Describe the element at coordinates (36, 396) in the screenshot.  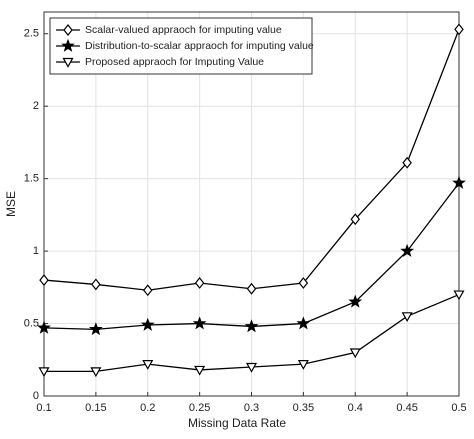
I see `y-tick-label: 0` at that location.